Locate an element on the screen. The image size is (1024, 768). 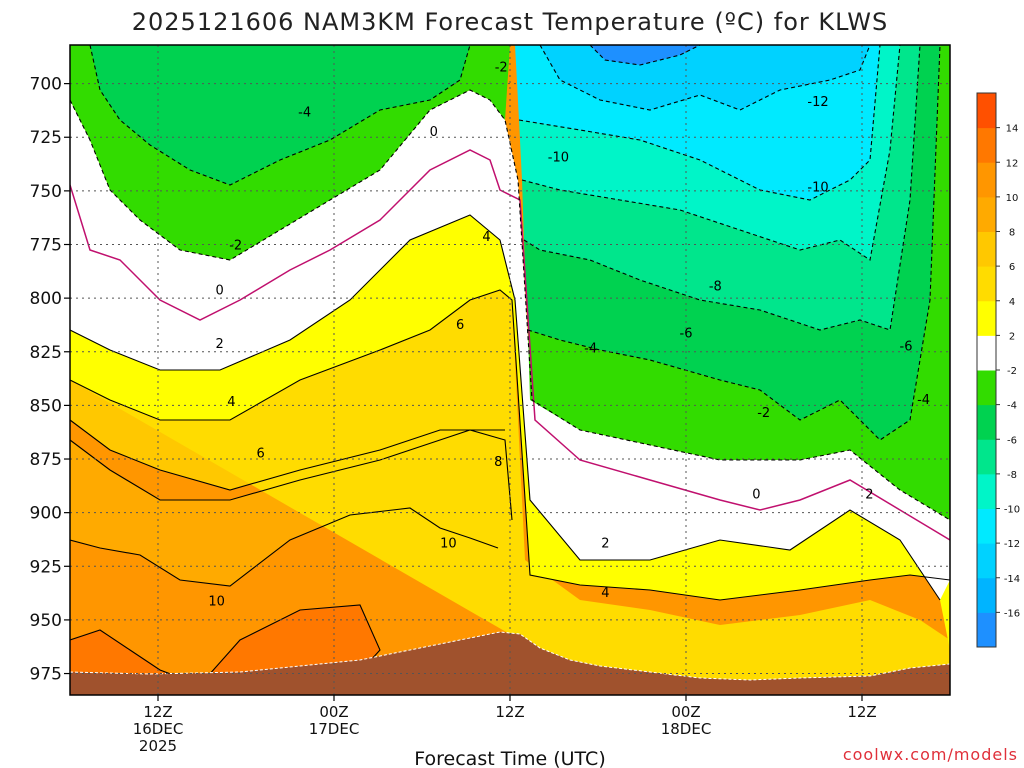
band-below-minus14 is located at coordinates (645, 55).